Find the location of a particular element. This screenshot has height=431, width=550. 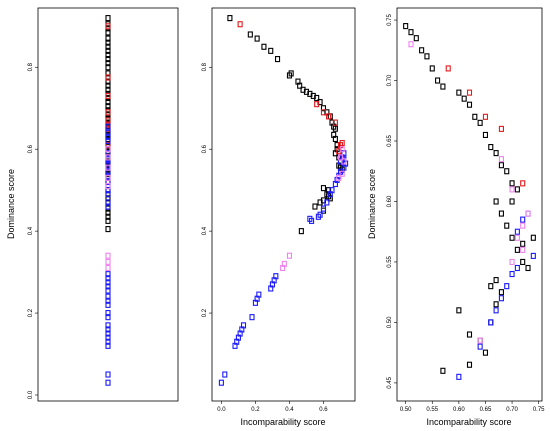

right-ytick-label: 0.45 is located at coordinates (390, 382).